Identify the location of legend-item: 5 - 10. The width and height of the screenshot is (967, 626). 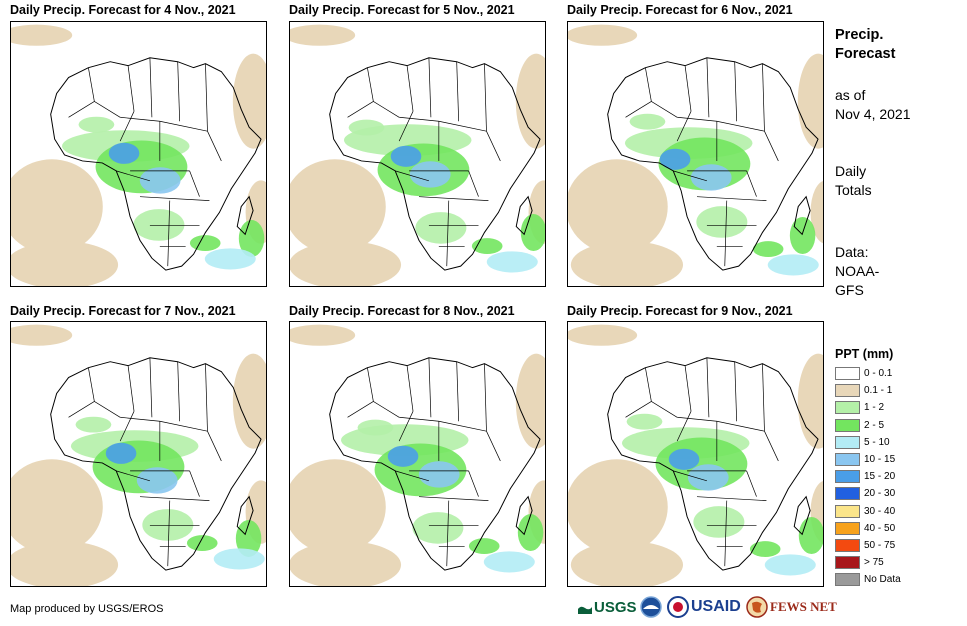
(862, 442).